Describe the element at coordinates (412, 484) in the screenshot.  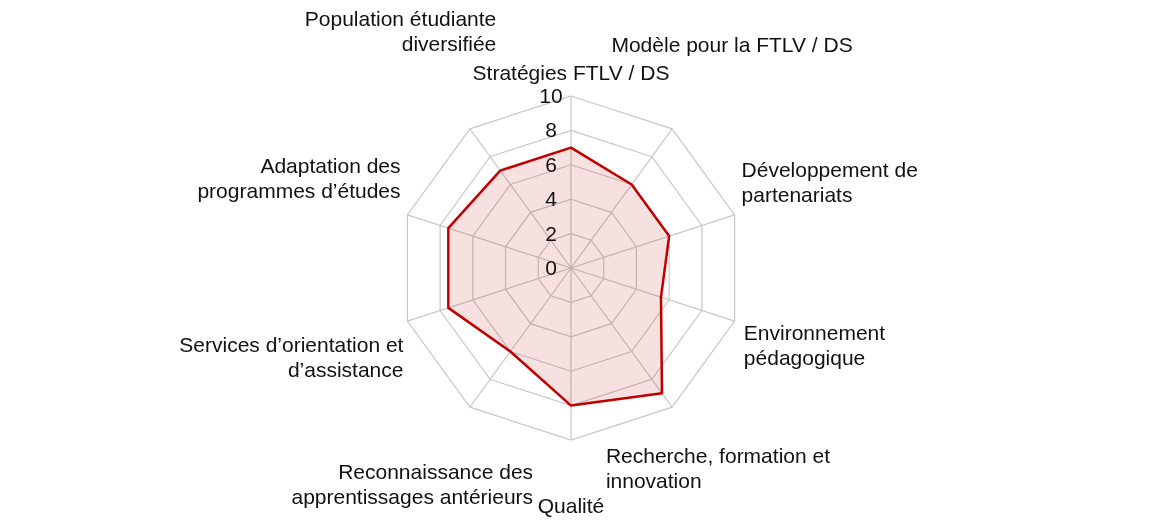
I see `spoke-label: Reconnaissance des apprentissages antérieurs` at that location.